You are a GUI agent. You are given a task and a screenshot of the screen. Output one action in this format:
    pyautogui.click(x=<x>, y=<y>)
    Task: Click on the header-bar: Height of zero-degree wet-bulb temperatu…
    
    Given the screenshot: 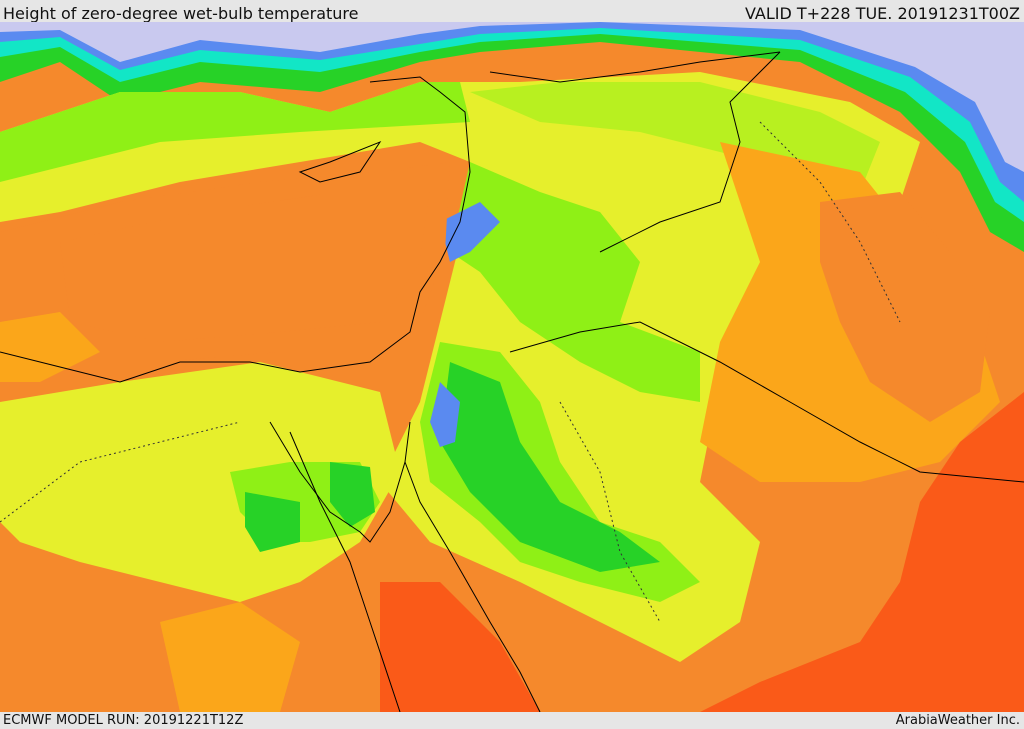 What is the action you would take?
    pyautogui.click(x=512, y=11)
    